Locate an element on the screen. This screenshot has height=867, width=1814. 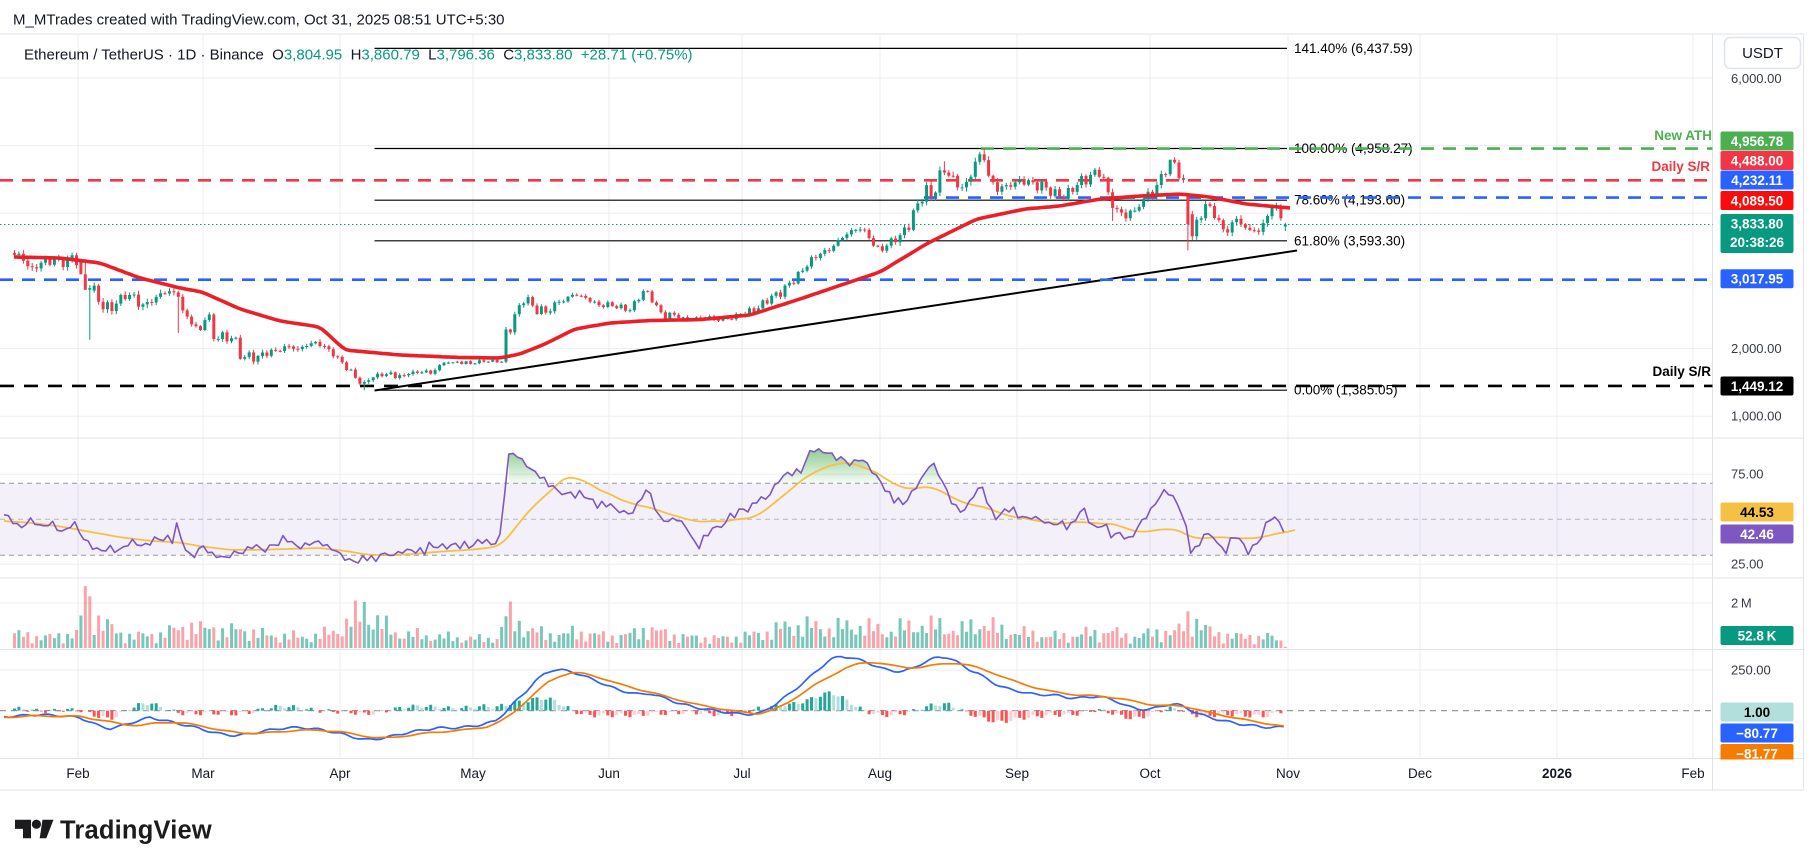
svg-text: Mar is located at coordinates (203, 773).